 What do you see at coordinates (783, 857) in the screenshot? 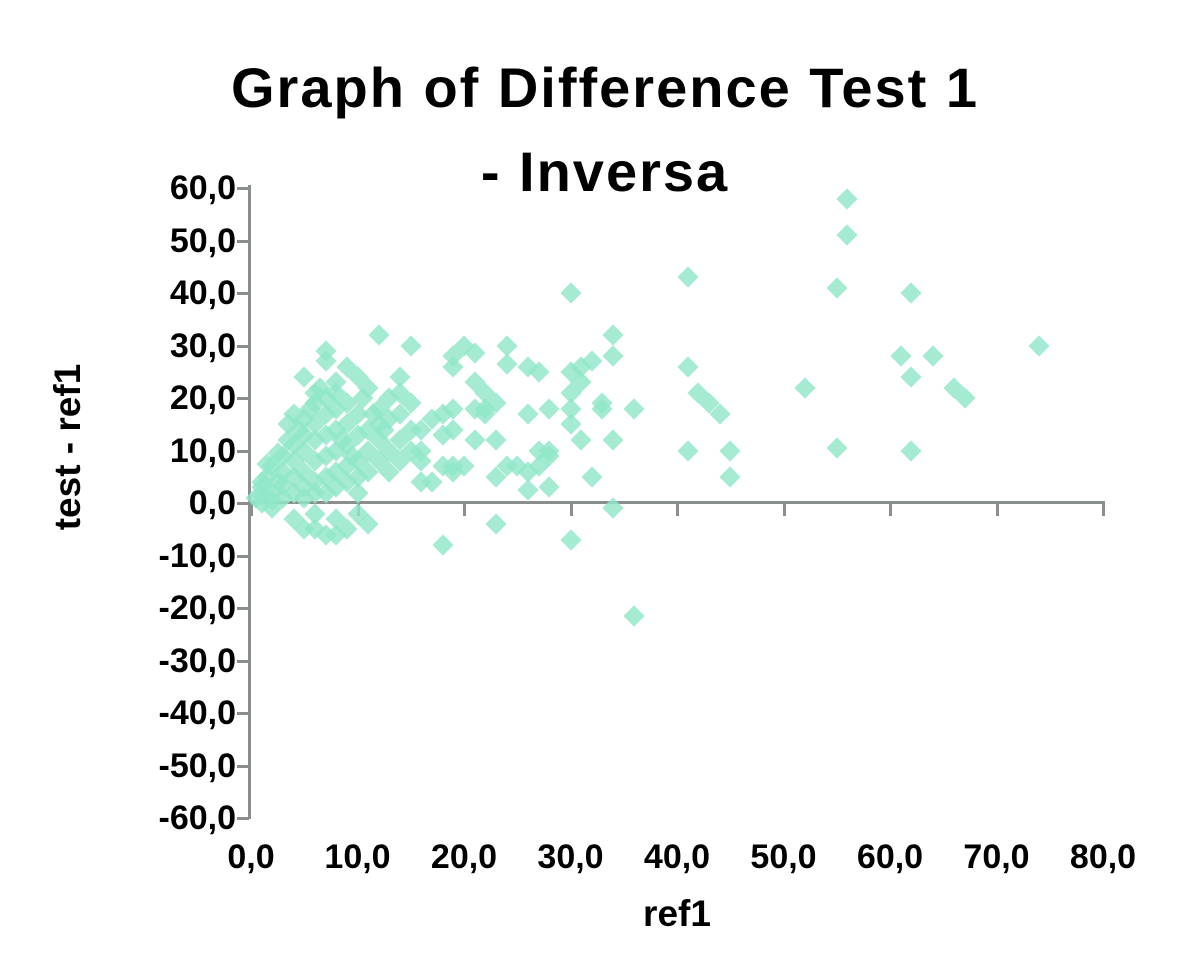
I see `x-tick-label: 50,0` at bounding box center [783, 857].